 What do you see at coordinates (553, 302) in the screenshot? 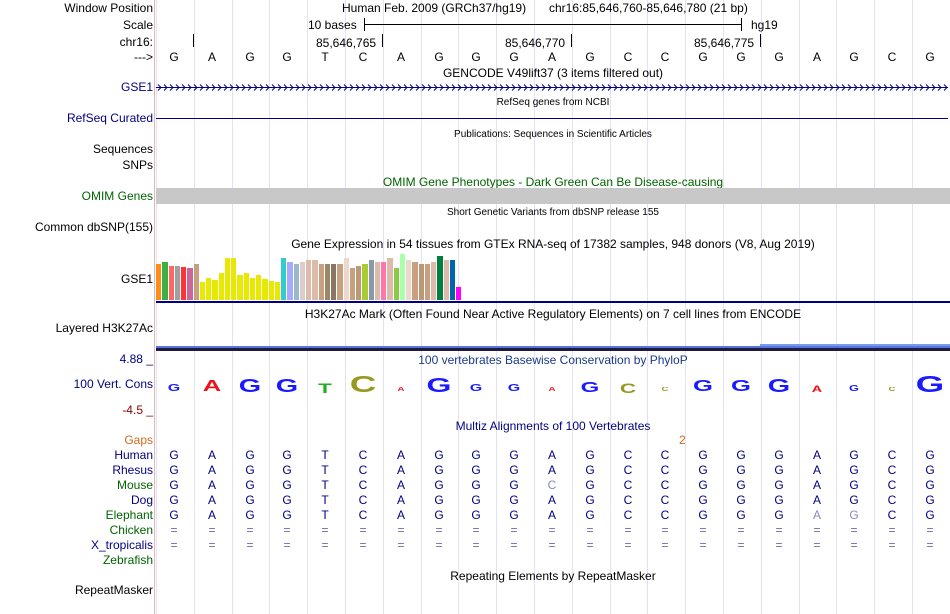
I see `gtex-gene-underline` at bounding box center [553, 302].